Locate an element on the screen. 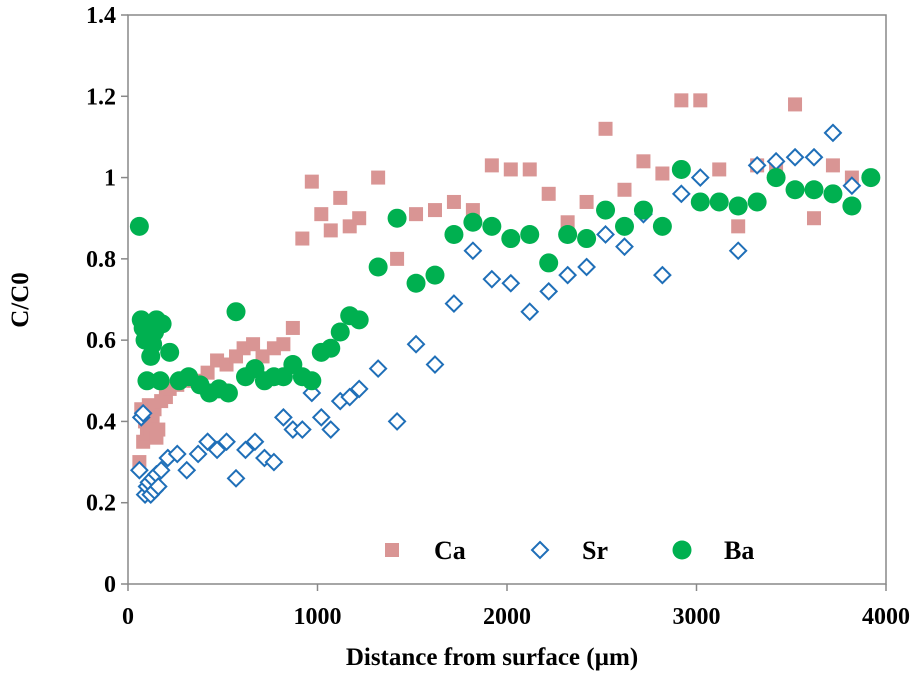 The image size is (919, 676). x-tick-label: 4000 is located at coordinates (886, 617).